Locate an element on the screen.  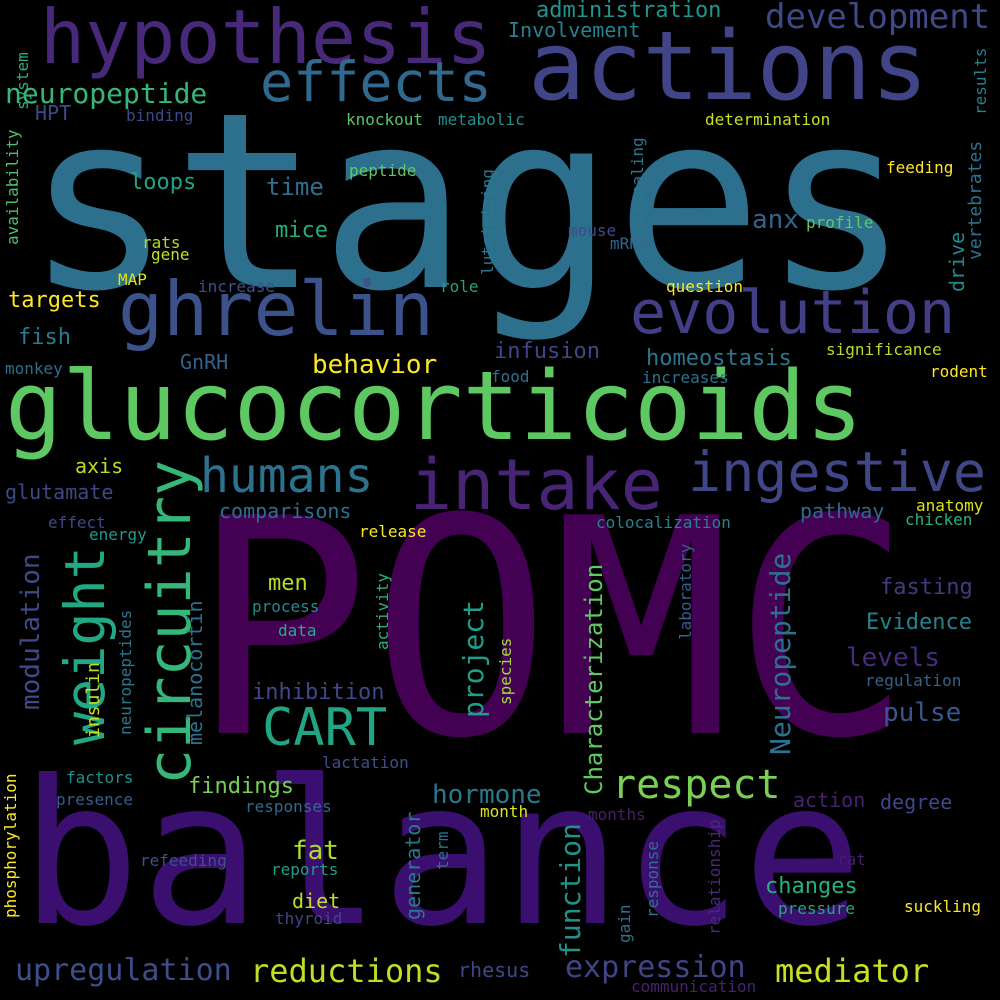
cloud-word: system is located at coordinates (22, 81).